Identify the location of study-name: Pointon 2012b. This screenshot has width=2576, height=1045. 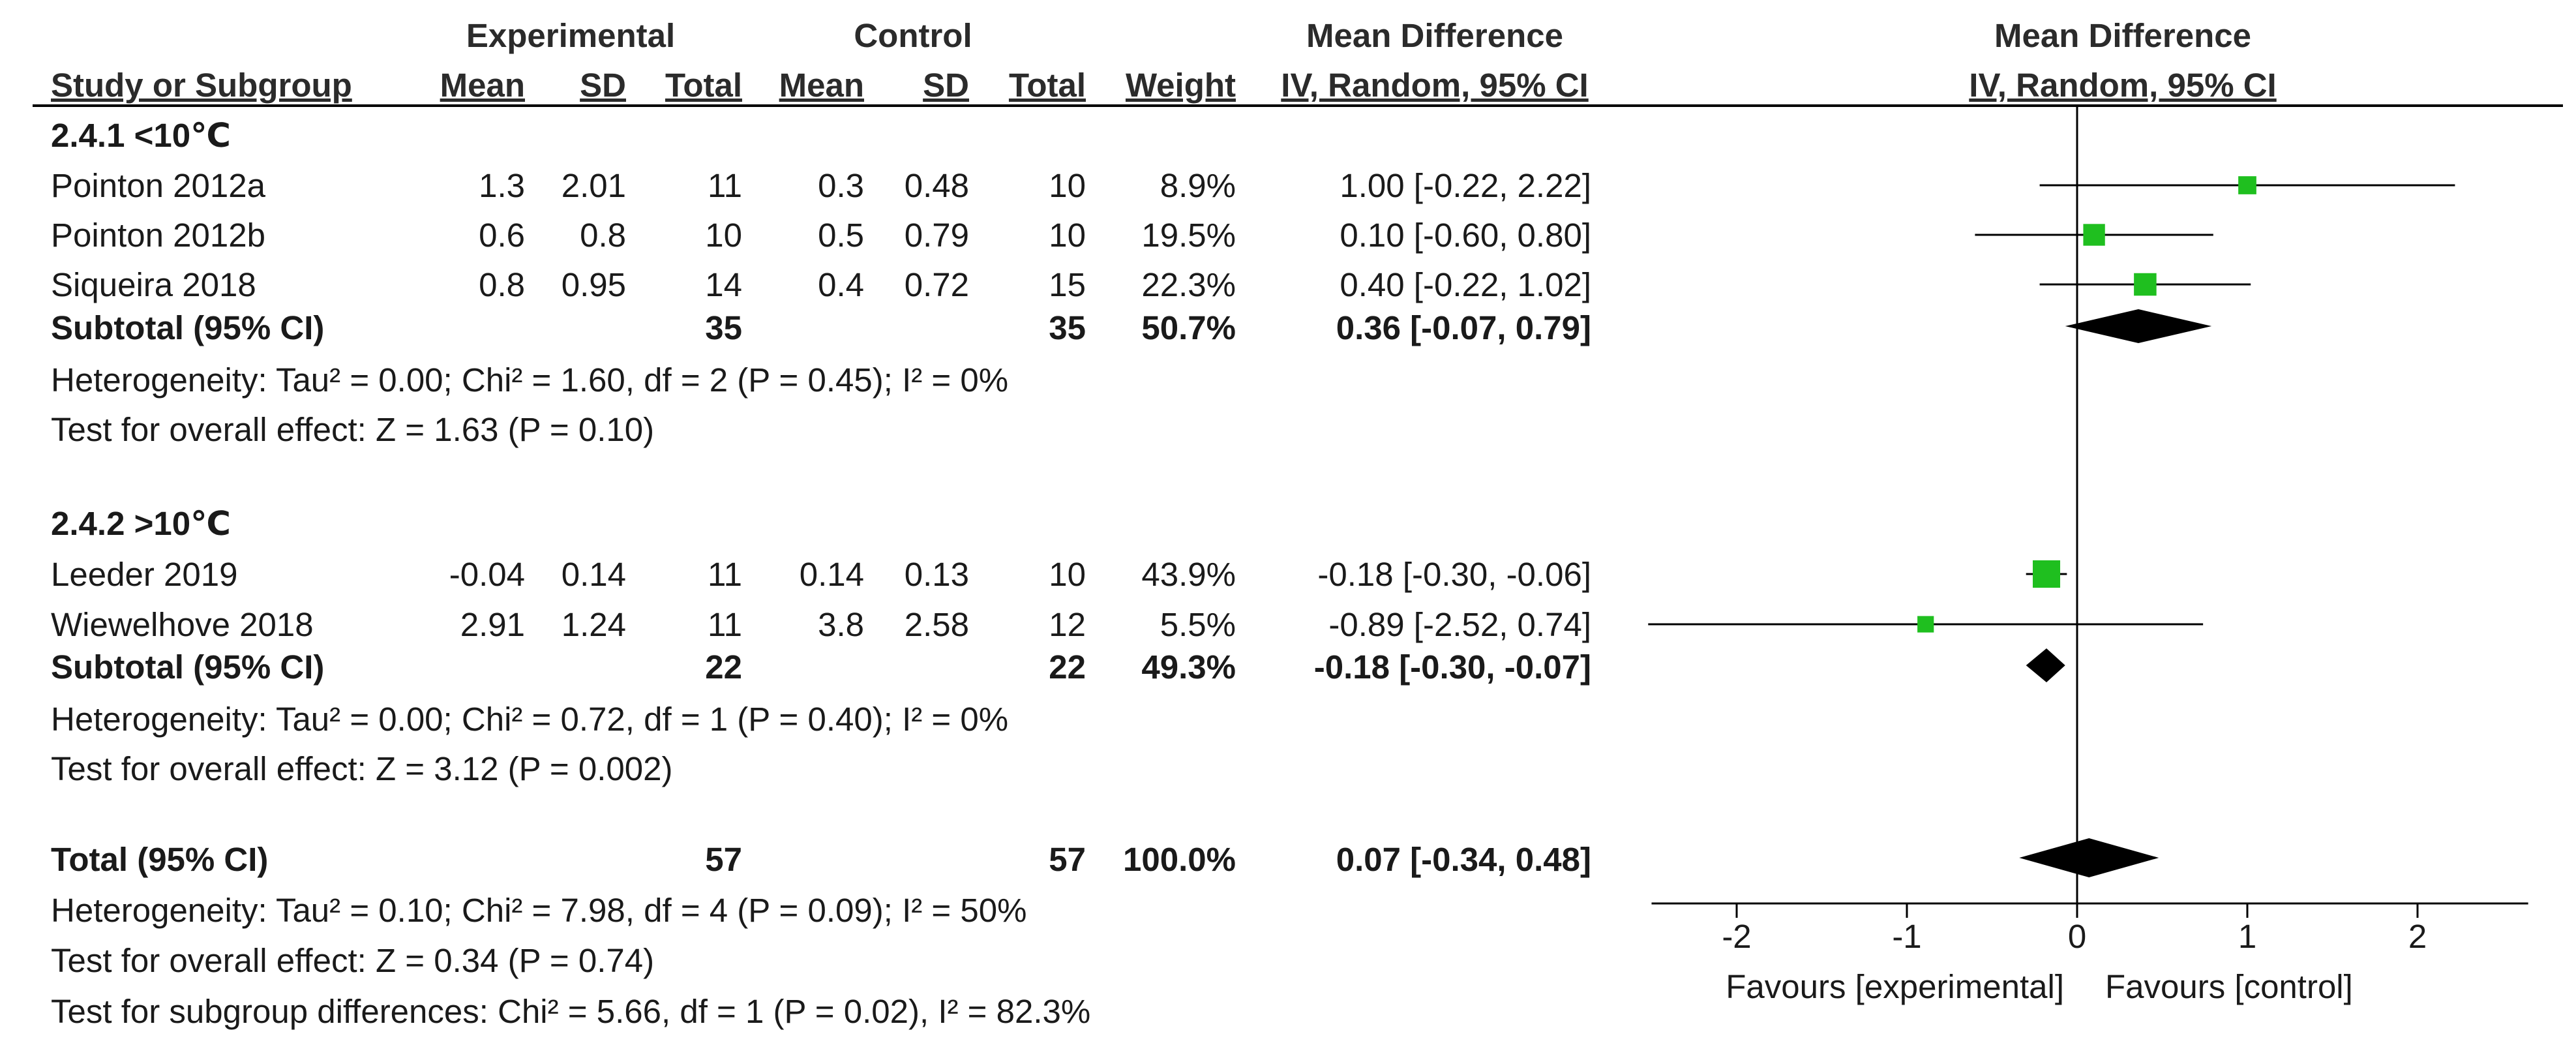
(158, 235).